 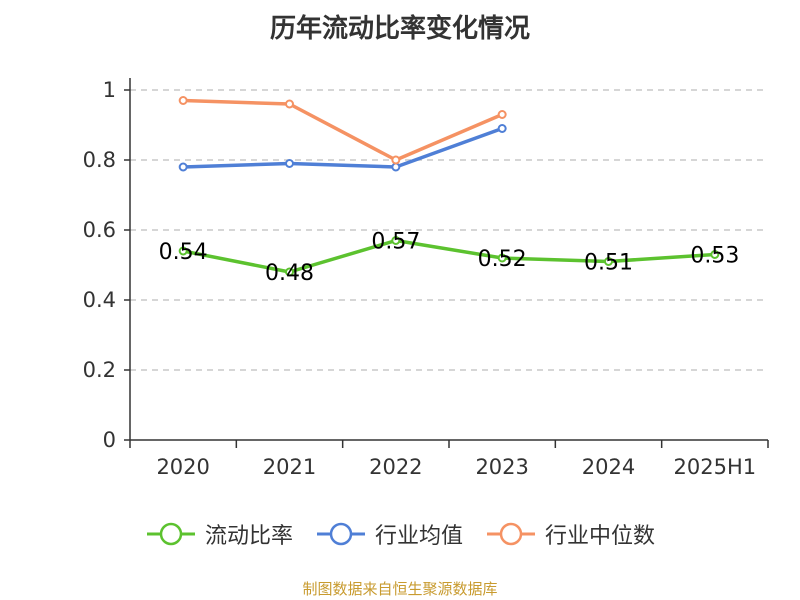 I want to click on data-label: 0.57, so click(x=395, y=242).